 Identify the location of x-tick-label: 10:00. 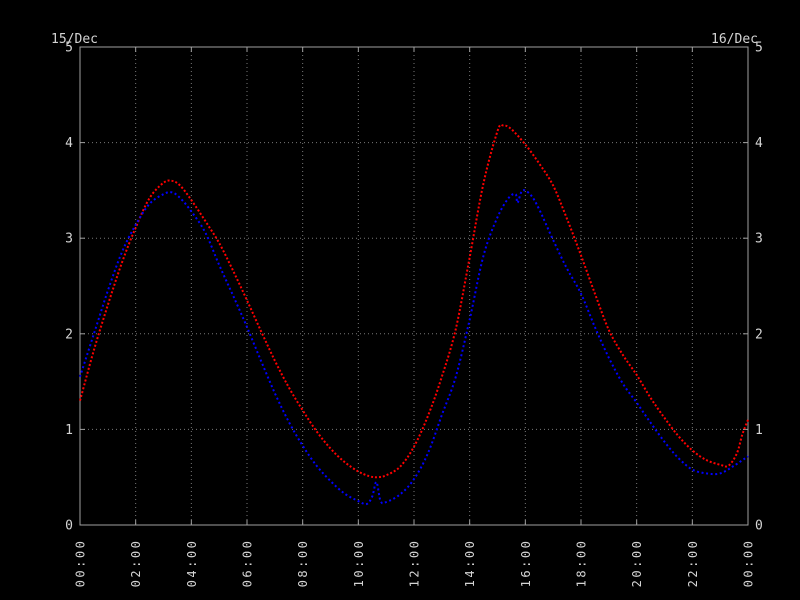
(359, 563).